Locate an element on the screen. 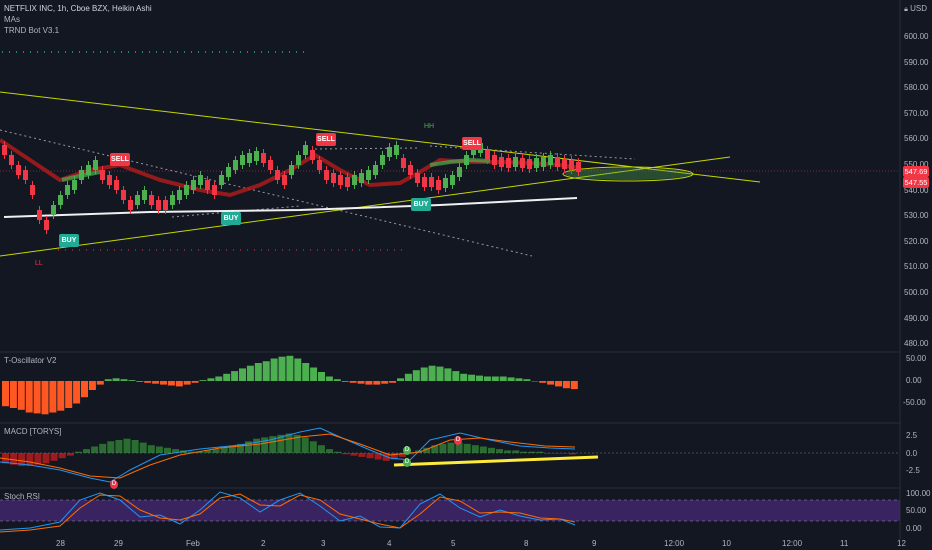 Image resolution: width=932 pixels, height=550 pixels. price-tick: 580.00 is located at coordinates (916, 88).